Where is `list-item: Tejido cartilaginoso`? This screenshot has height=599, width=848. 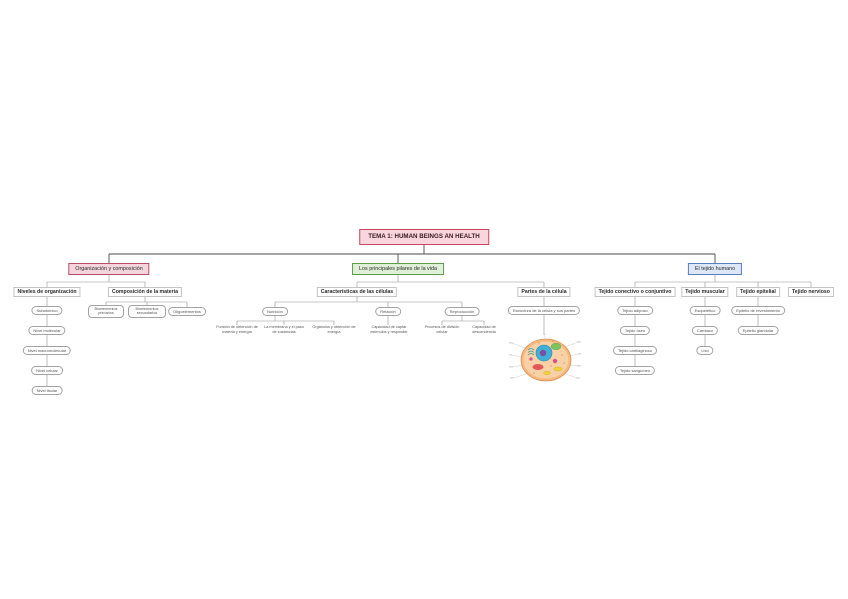
list-item: Tejido cartilaginoso is located at coordinates (635, 350).